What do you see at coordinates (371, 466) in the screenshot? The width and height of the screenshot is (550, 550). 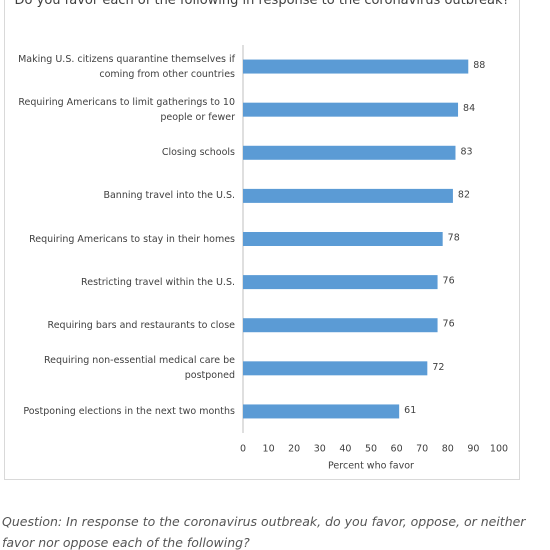 I see `x-axis-title: Percent who favor` at bounding box center [371, 466].